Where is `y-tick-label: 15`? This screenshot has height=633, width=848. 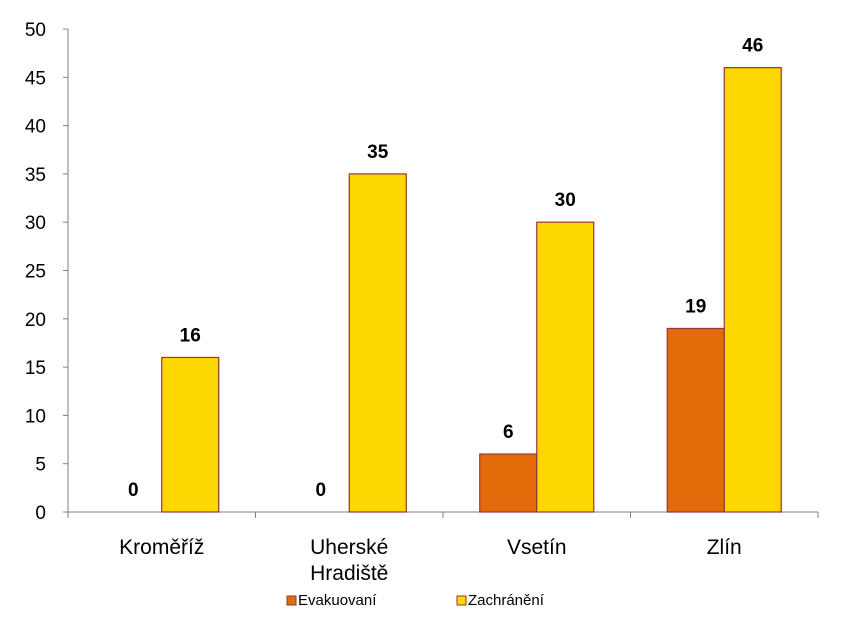 y-tick-label: 15 is located at coordinates (35, 368).